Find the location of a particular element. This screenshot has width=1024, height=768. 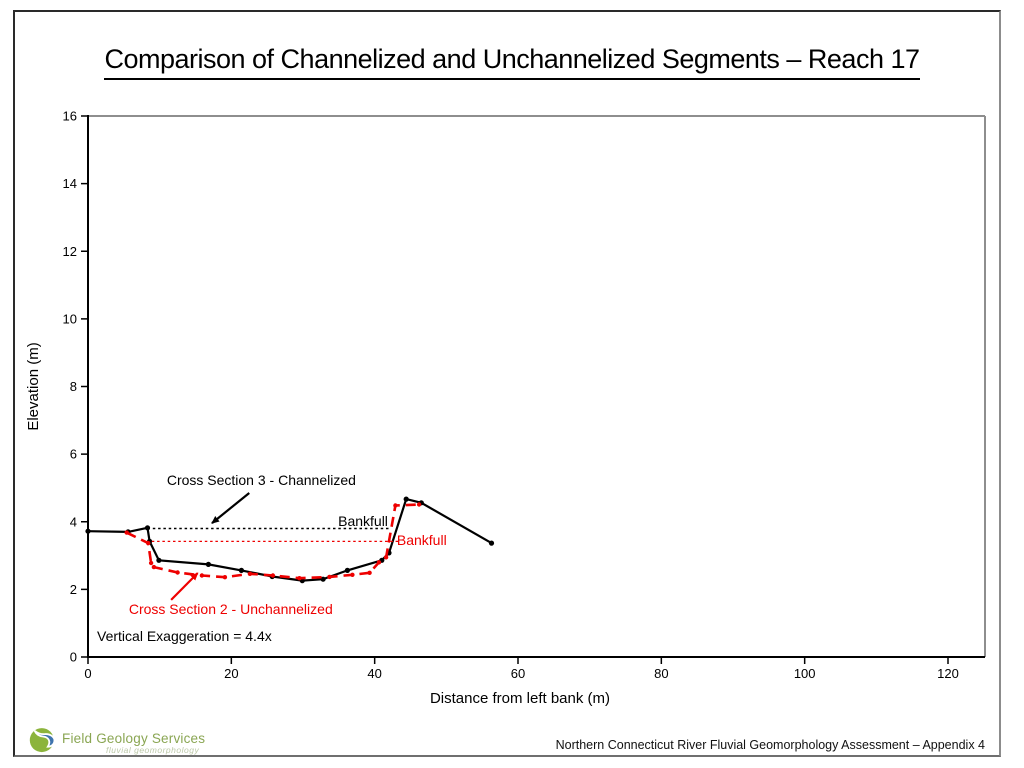

x-tick-label: 40 is located at coordinates (374, 673).